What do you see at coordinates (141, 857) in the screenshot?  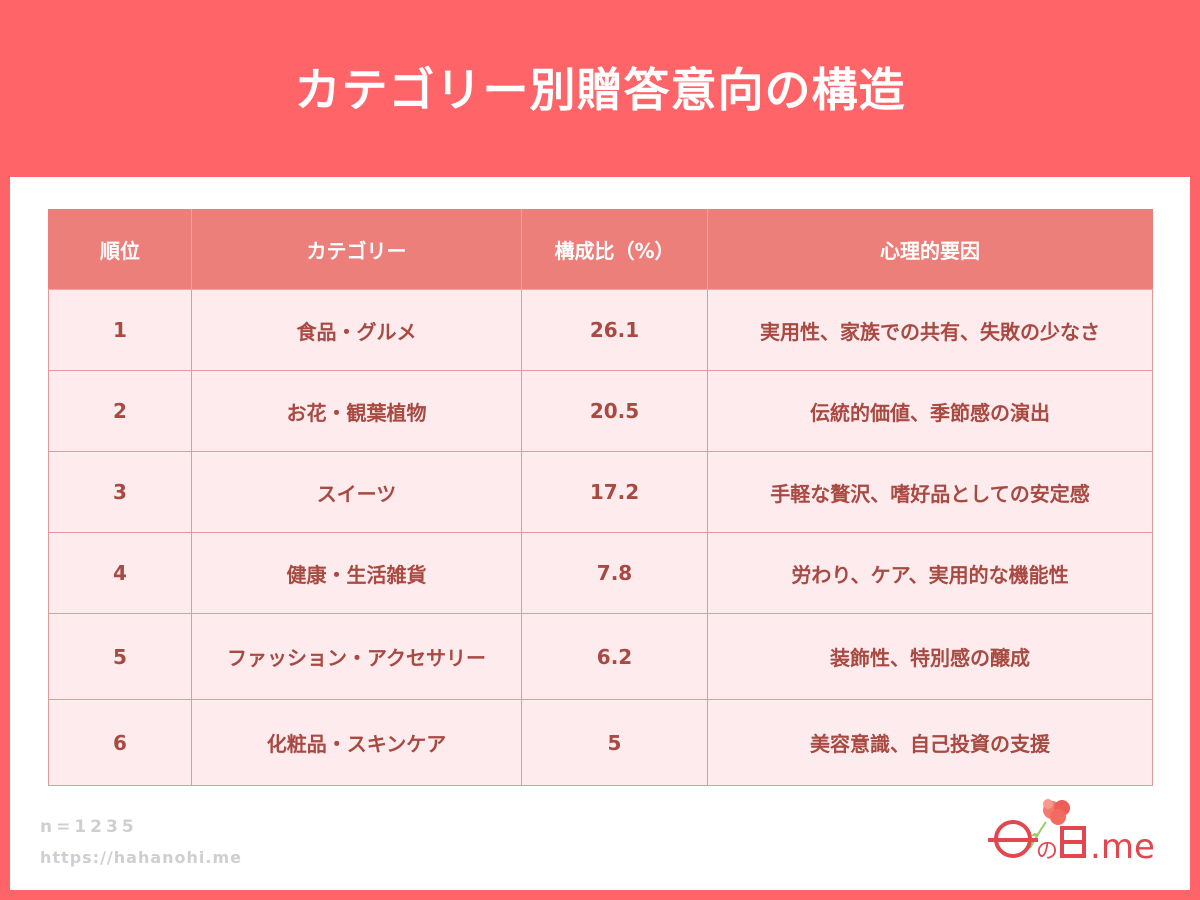 I see `source-url: https://hahanohi.me` at bounding box center [141, 857].